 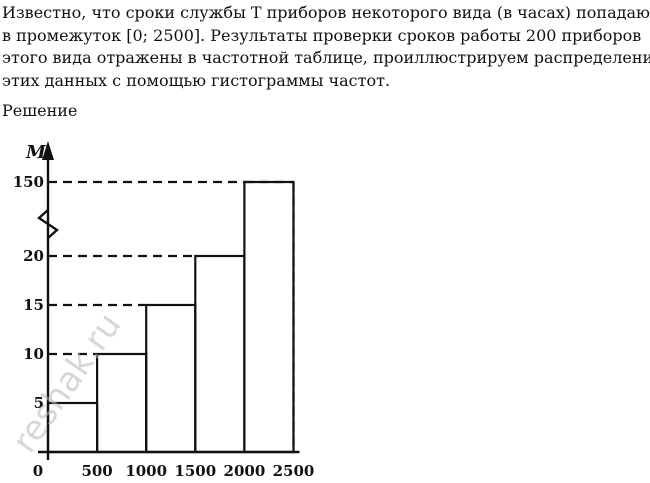 What do you see at coordinates (67, 383) in the screenshot?
I see `watermark: reshak.ru` at bounding box center [67, 383].